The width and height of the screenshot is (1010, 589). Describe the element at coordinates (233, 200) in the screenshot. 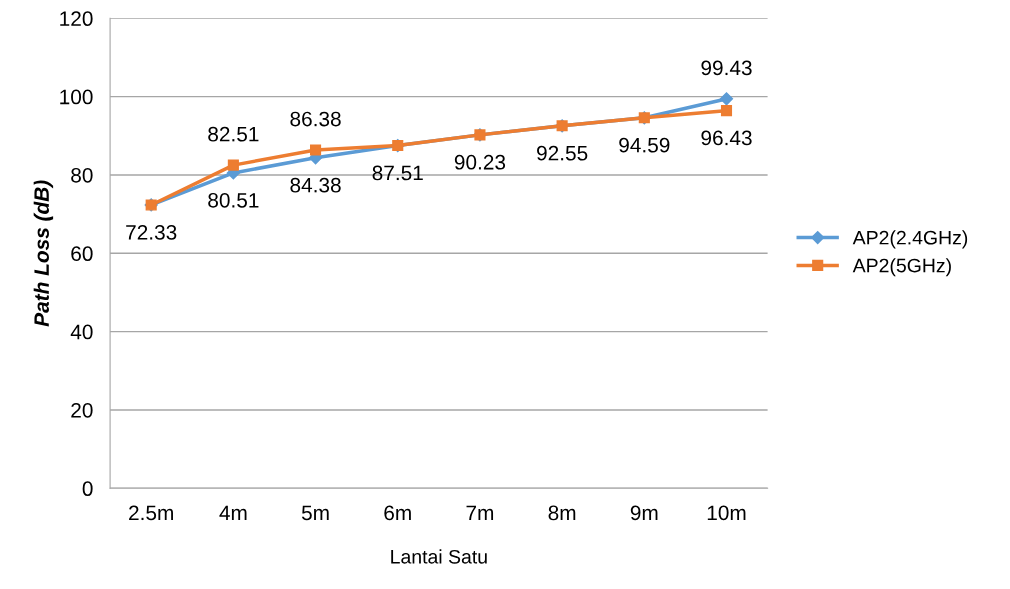

I see `data-label: 80.51` at that location.